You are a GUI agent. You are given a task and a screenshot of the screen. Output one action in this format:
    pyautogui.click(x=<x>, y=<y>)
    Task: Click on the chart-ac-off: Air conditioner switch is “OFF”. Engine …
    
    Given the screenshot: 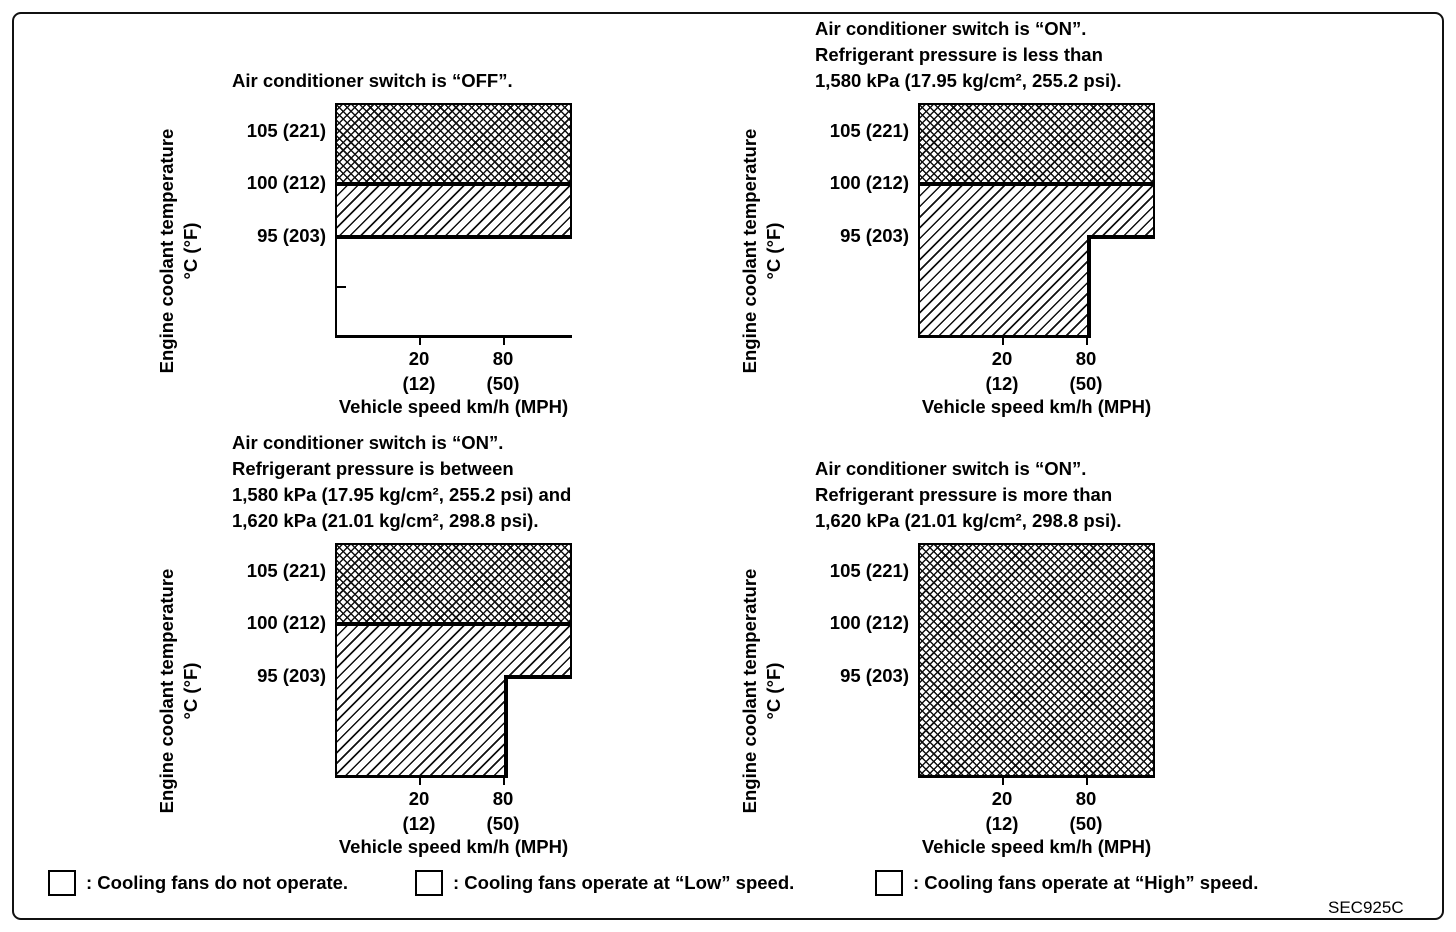 What is the action you would take?
    pyautogui.click(x=364, y=243)
    